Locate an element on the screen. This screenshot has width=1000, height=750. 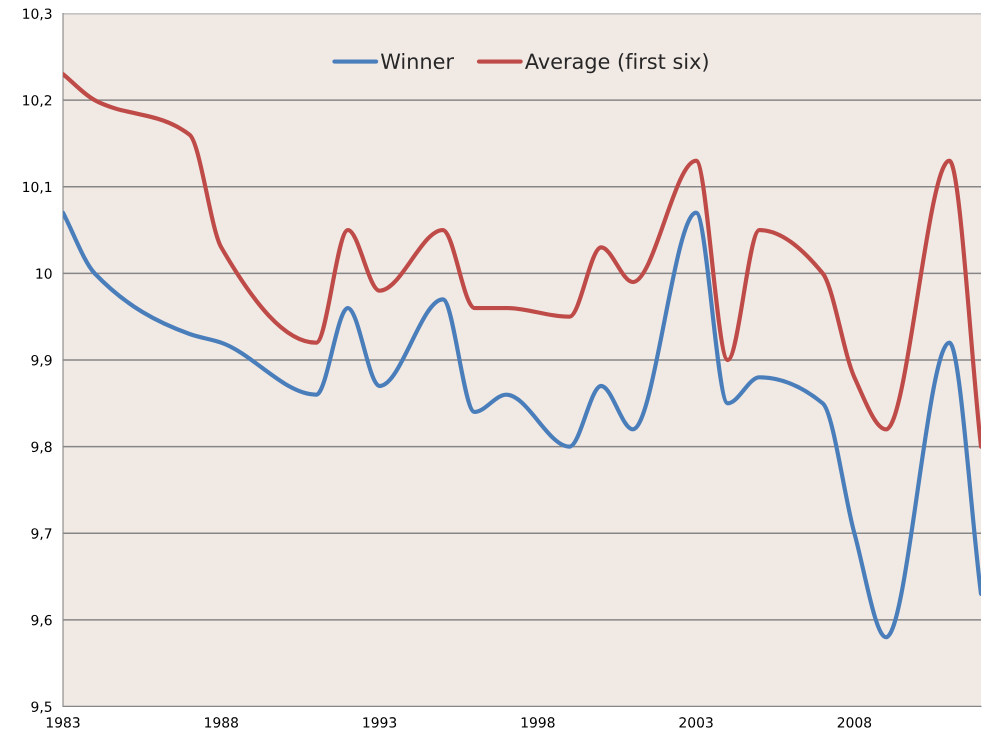
legend-label: Average (first six) is located at coordinates (616, 63).